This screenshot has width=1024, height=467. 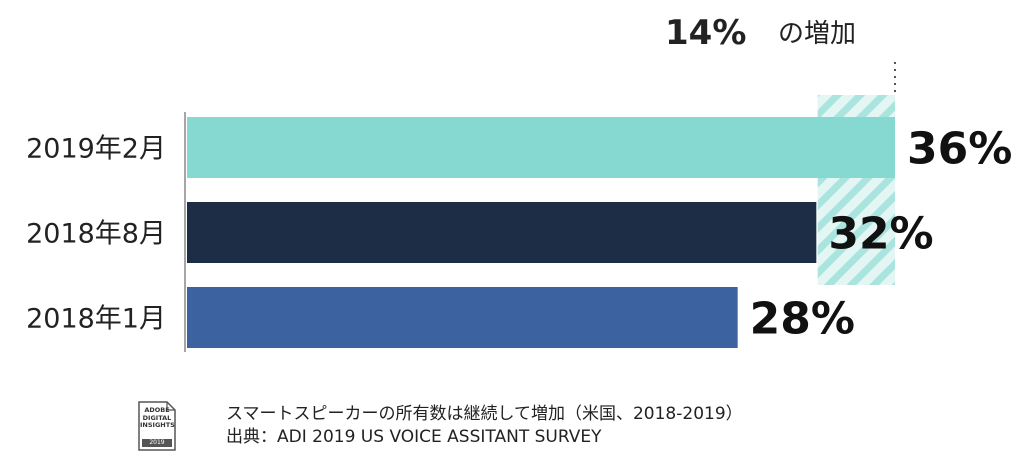 I want to click on chart-caption: スマートスピーカーの所有数は継続して増加（米国、2018-2019）, so click(x=484, y=414).